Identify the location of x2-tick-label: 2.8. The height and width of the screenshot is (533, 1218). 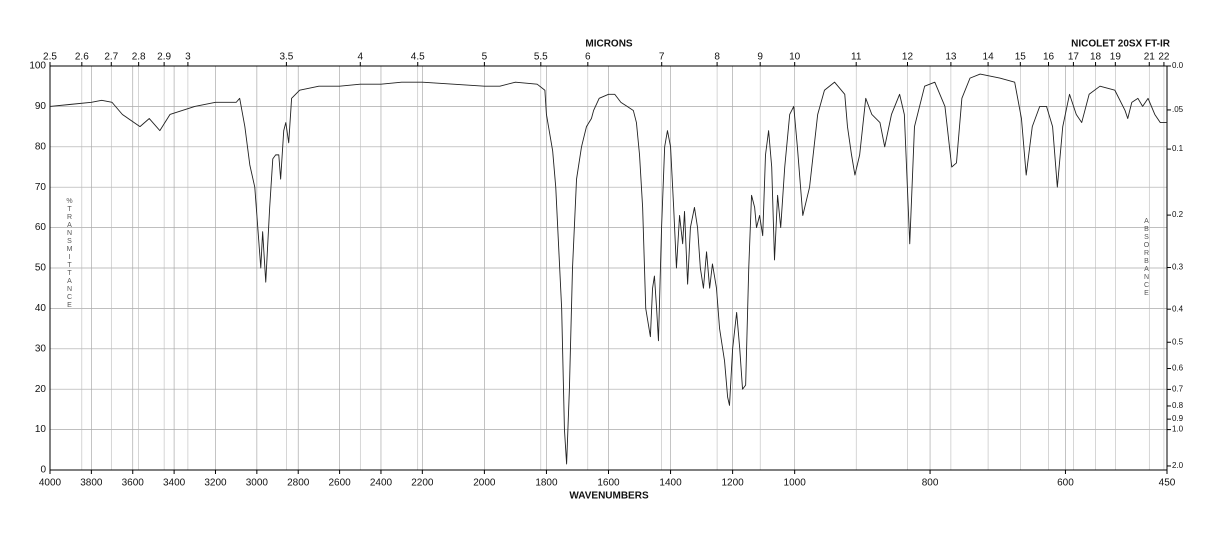
(139, 57).